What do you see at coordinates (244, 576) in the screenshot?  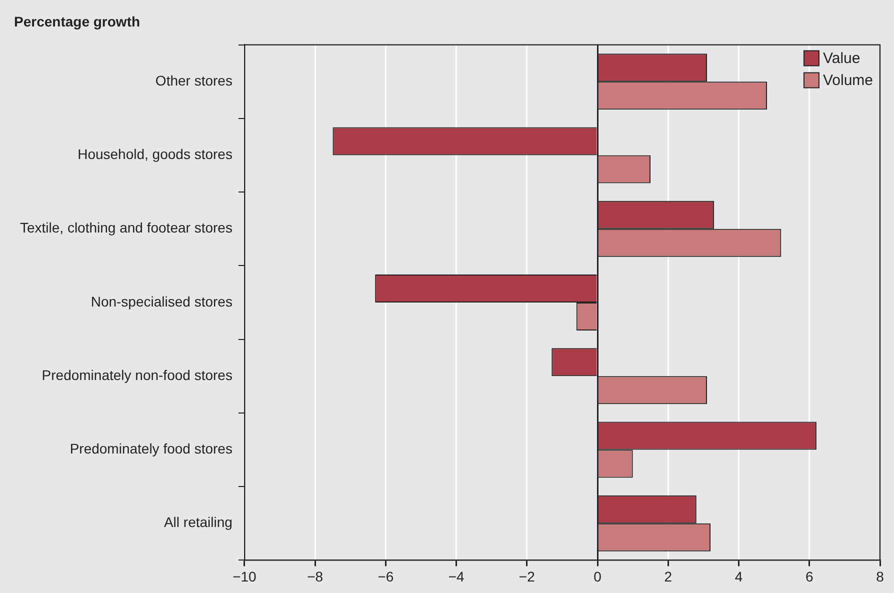 I see `x-tick-label: −10` at bounding box center [244, 576].